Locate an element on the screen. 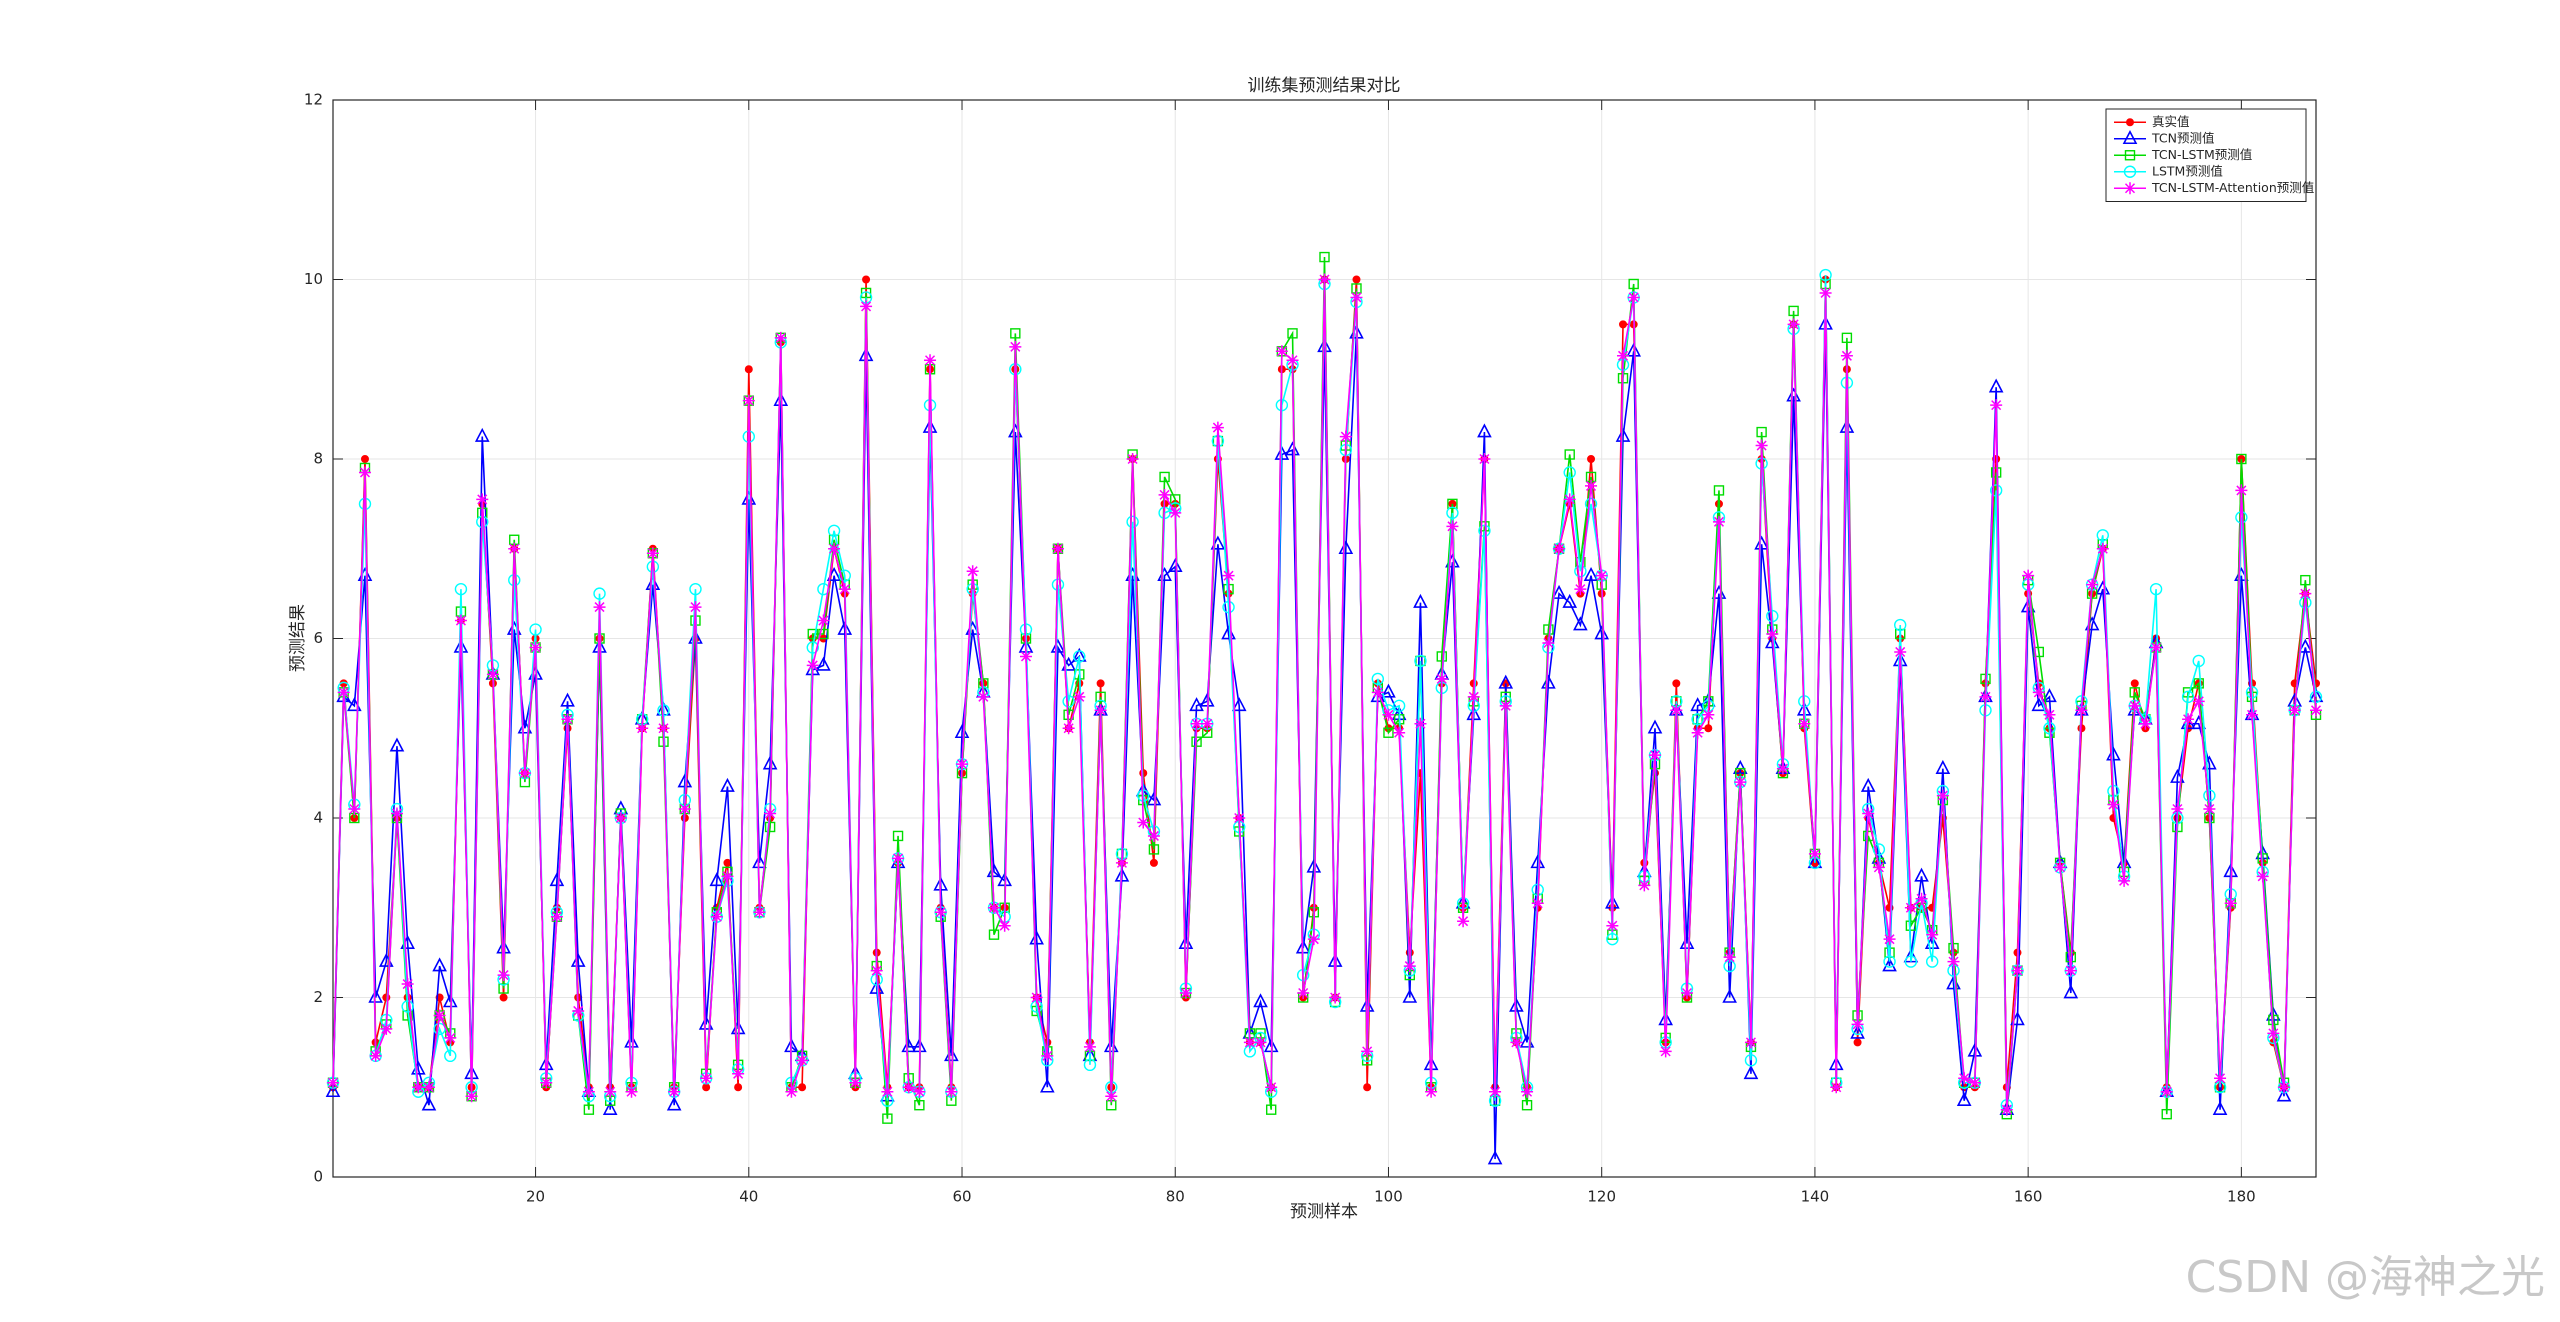  y-tick-label: 8 is located at coordinates (318, 459).